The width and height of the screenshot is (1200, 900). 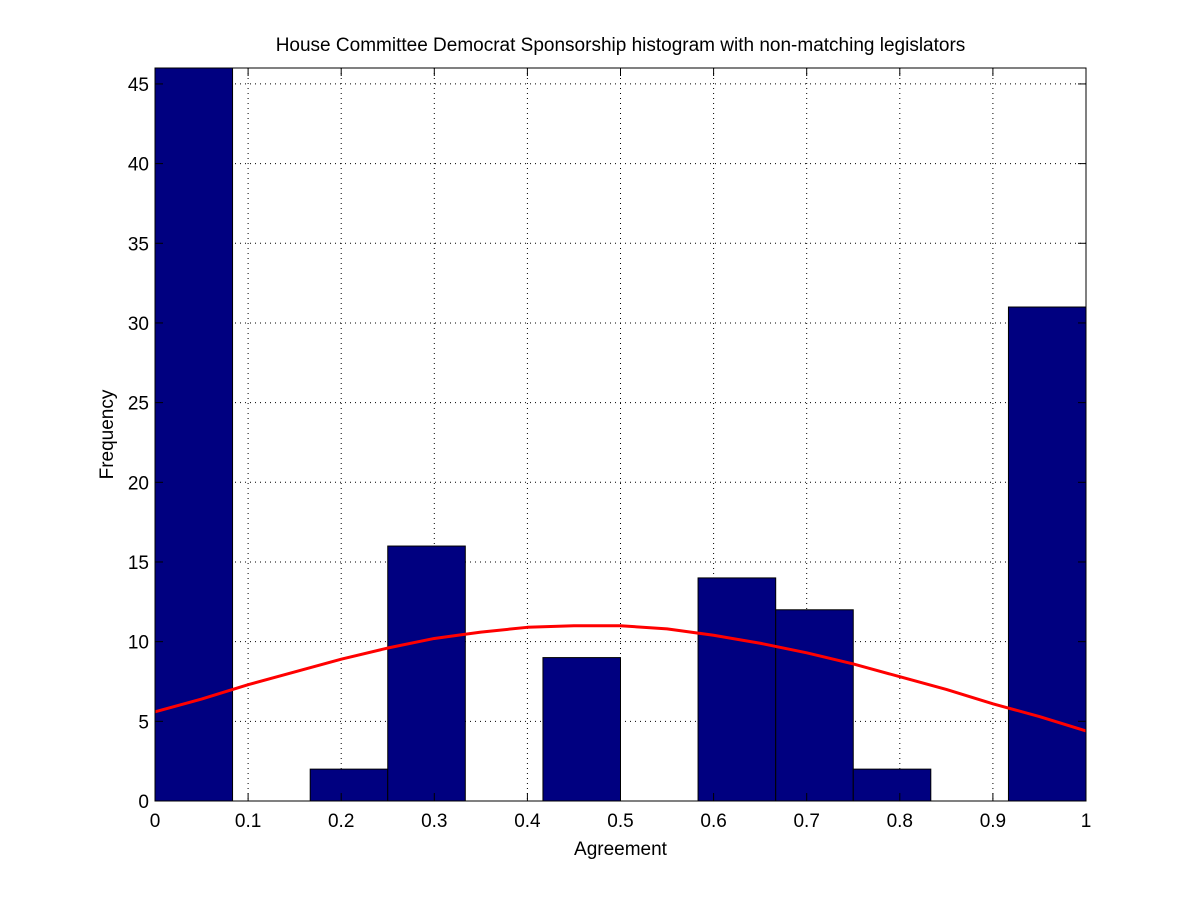 I want to click on y-tick-label: 45, so click(x=138, y=85).